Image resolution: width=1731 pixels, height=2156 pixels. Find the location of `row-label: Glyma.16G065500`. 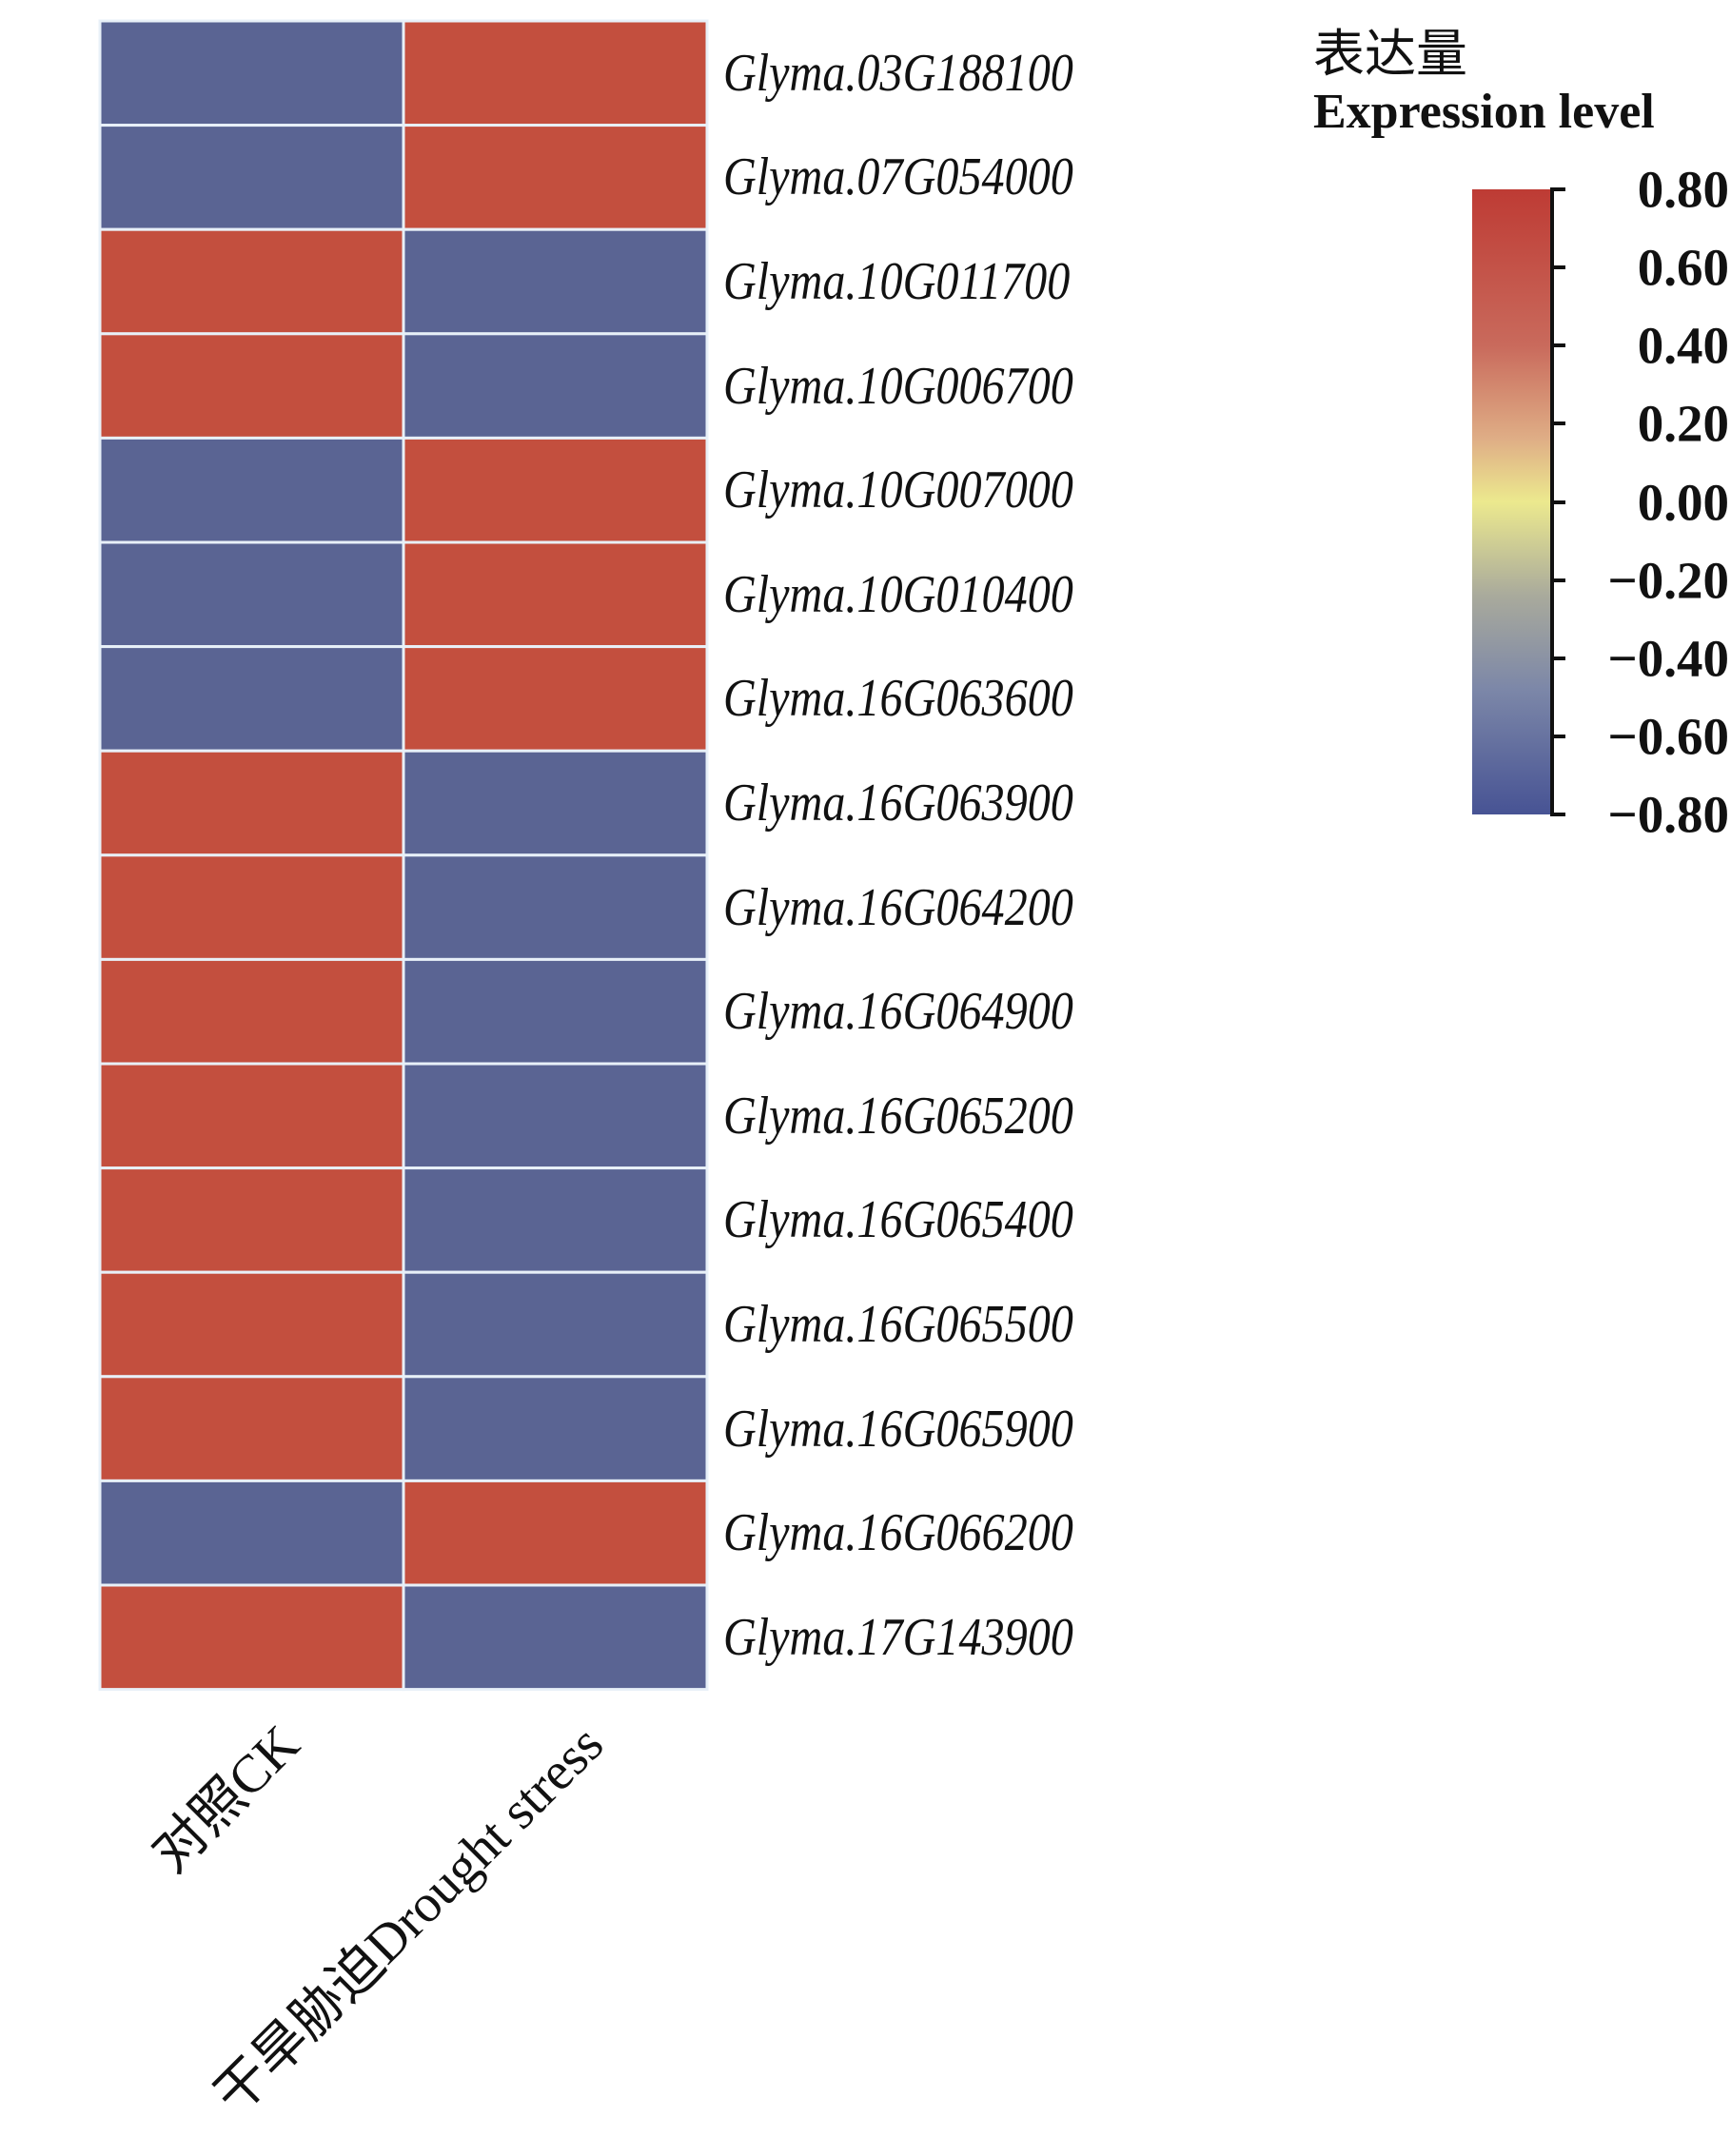

row-label: Glyma.16G065500 is located at coordinates (898, 1324).